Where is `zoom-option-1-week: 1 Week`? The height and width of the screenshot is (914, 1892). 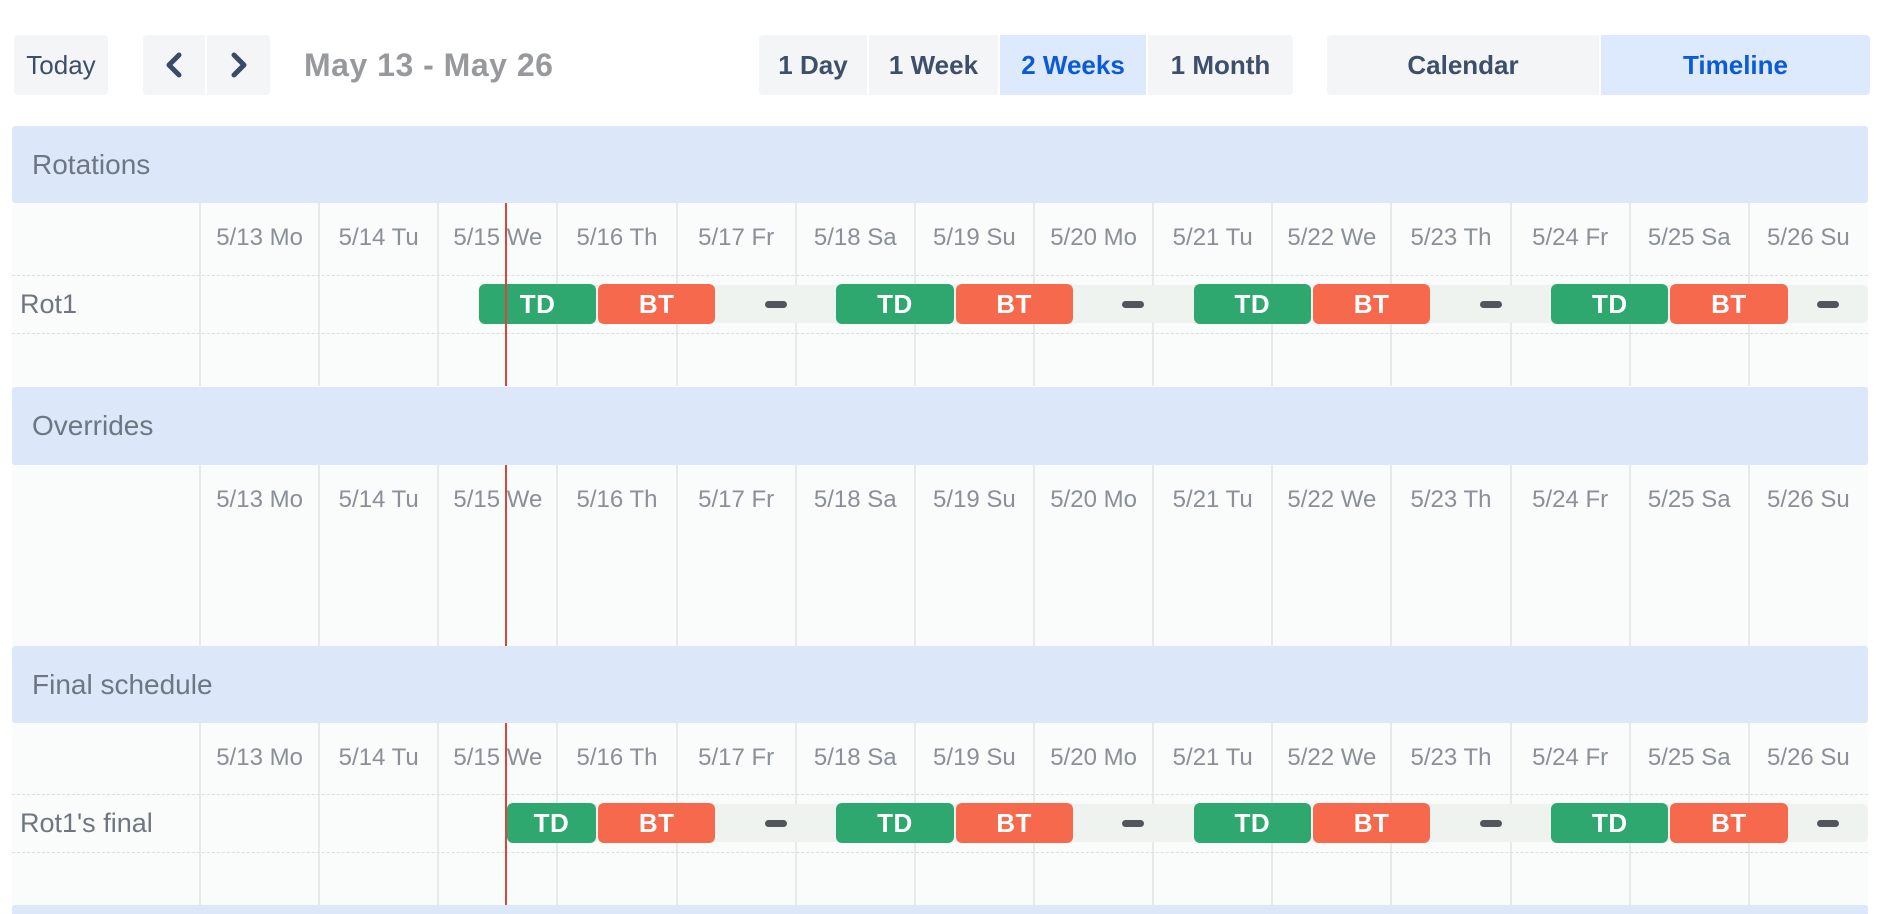 zoom-option-1-week: 1 Week is located at coordinates (933, 65).